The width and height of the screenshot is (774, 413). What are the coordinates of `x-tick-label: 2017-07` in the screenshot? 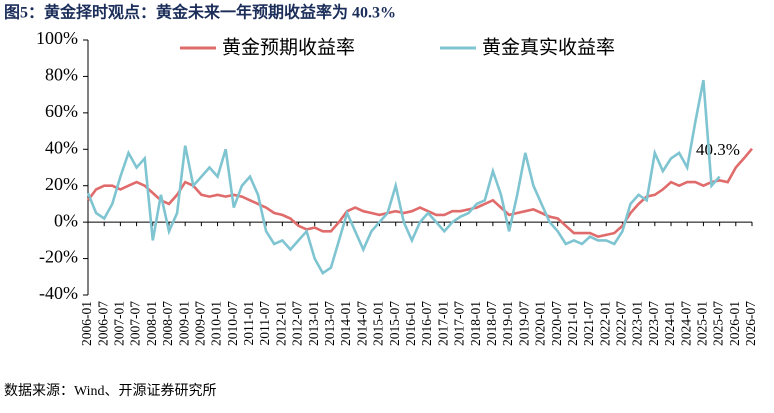 It's located at (459, 323).